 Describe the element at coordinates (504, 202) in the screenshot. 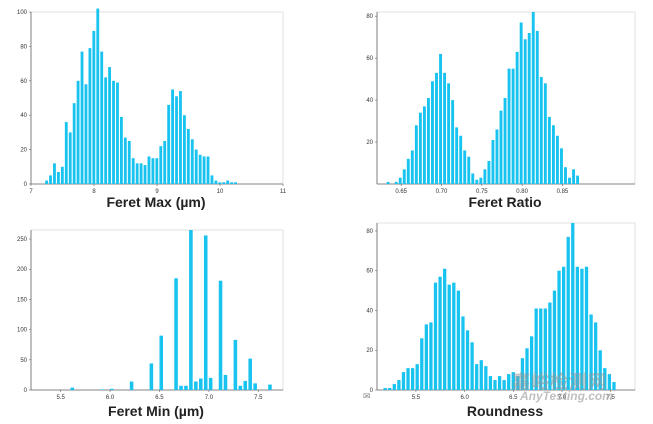

I see `chart-title: Feret Ratio` at that location.